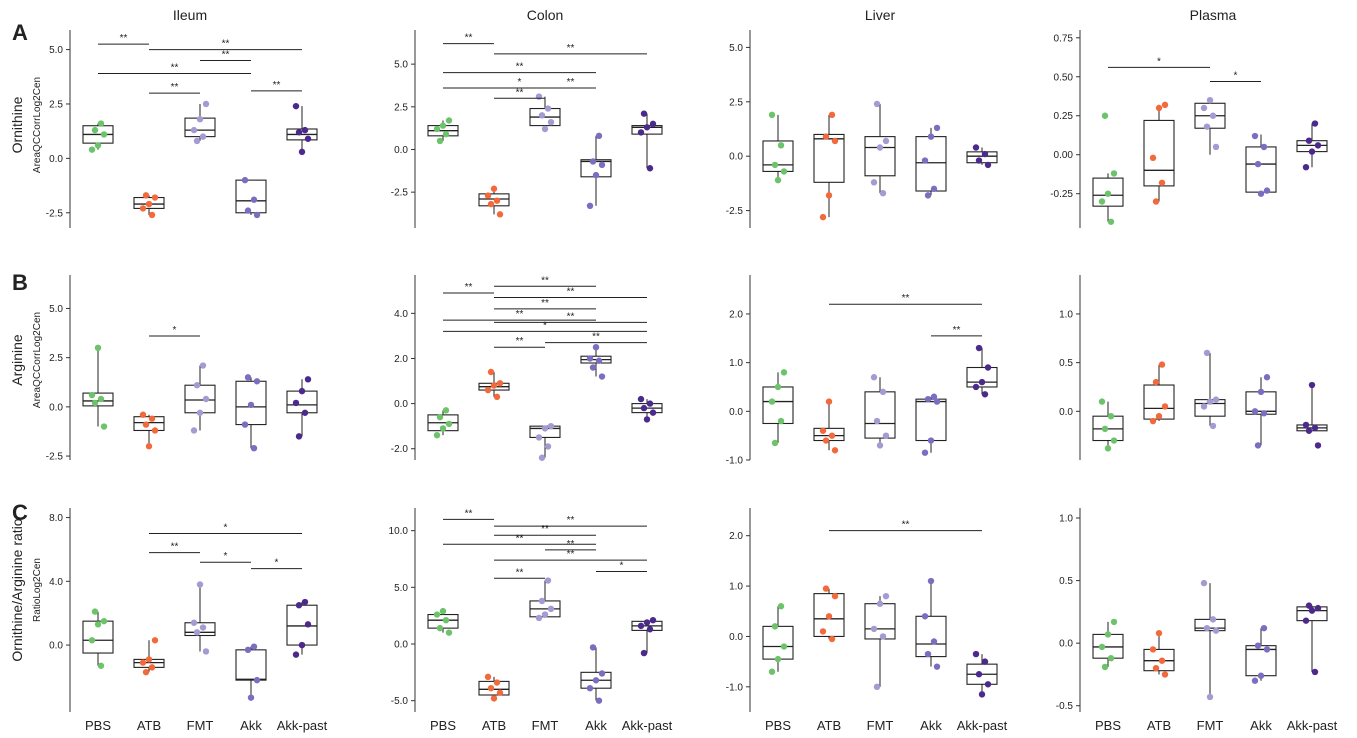 This screenshot has width=1357, height=738. I want to click on row-letter-b: B, so click(20, 282).